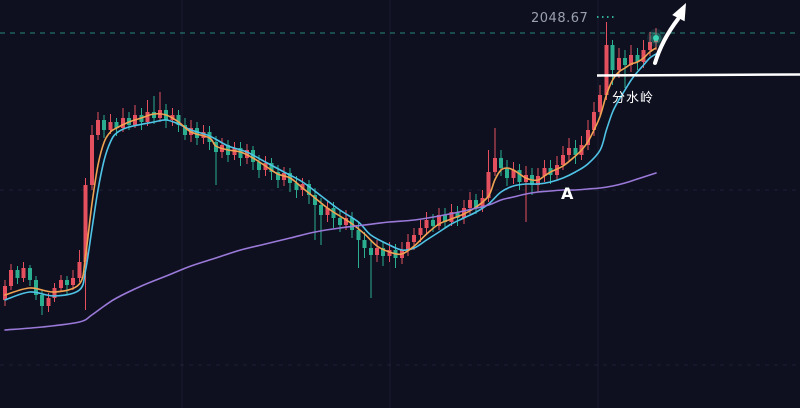 This screenshot has height=408, width=800. I want to click on watershed-annotation-label: 分水岭, so click(633, 98).